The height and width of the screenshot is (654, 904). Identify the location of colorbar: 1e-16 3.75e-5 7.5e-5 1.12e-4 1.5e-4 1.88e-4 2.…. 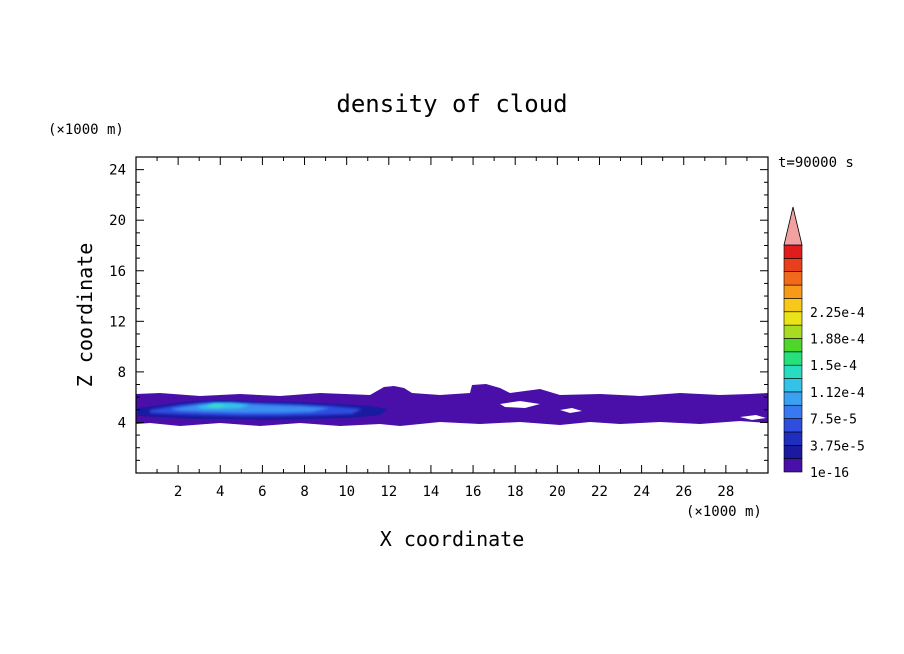
(824, 343).